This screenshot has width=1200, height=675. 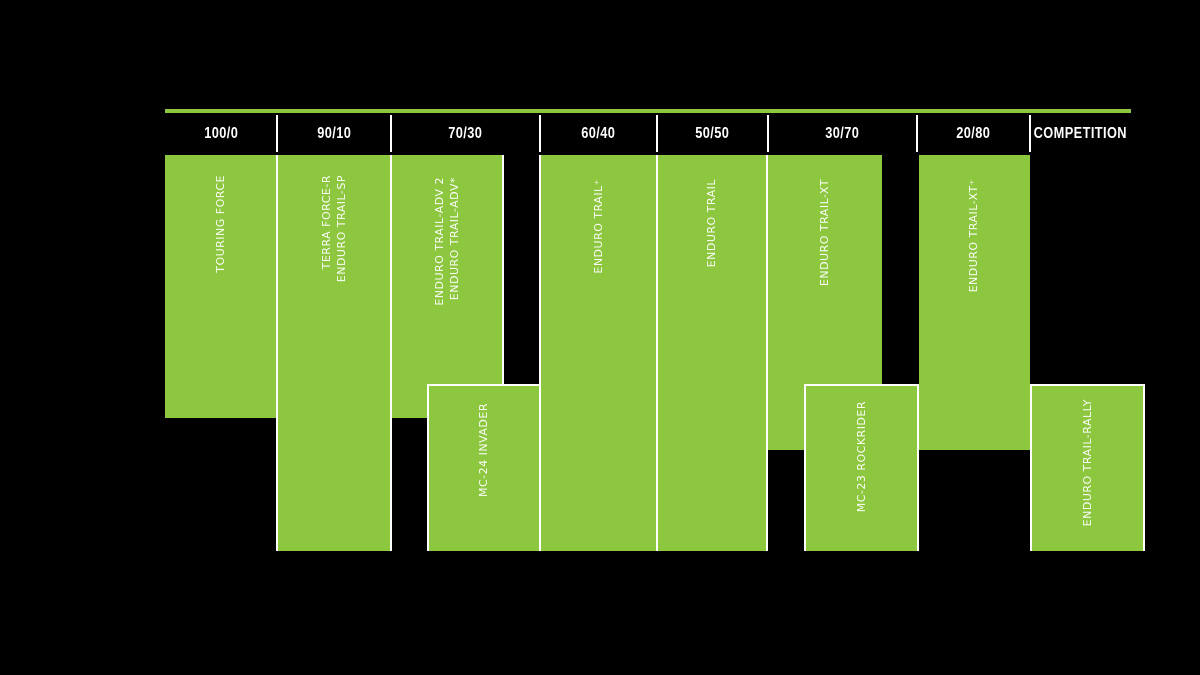 I want to click on bar-touring-force: TOURING FORCE, so click(x=221, y=286).